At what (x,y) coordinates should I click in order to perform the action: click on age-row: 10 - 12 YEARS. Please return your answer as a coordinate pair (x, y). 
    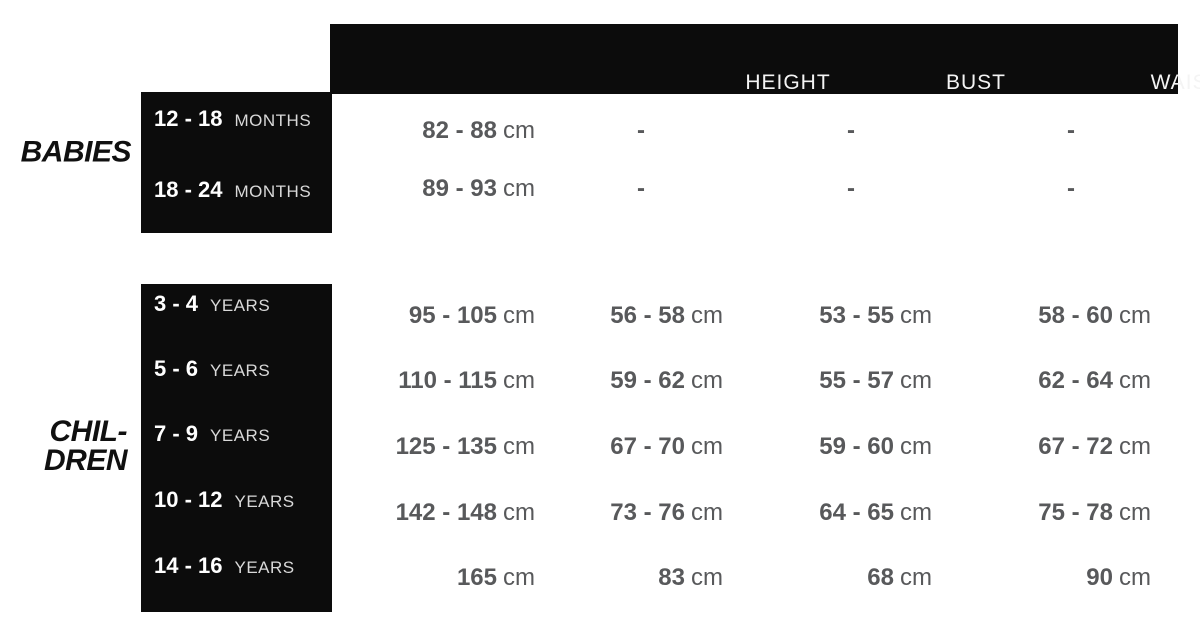
    Looking at the image, I should click on (224, 500).